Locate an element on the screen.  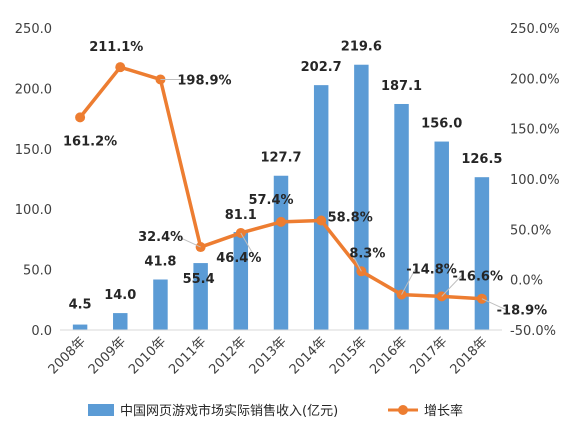
legend-line-label: 增长率 is located at coordinates (443, 411).